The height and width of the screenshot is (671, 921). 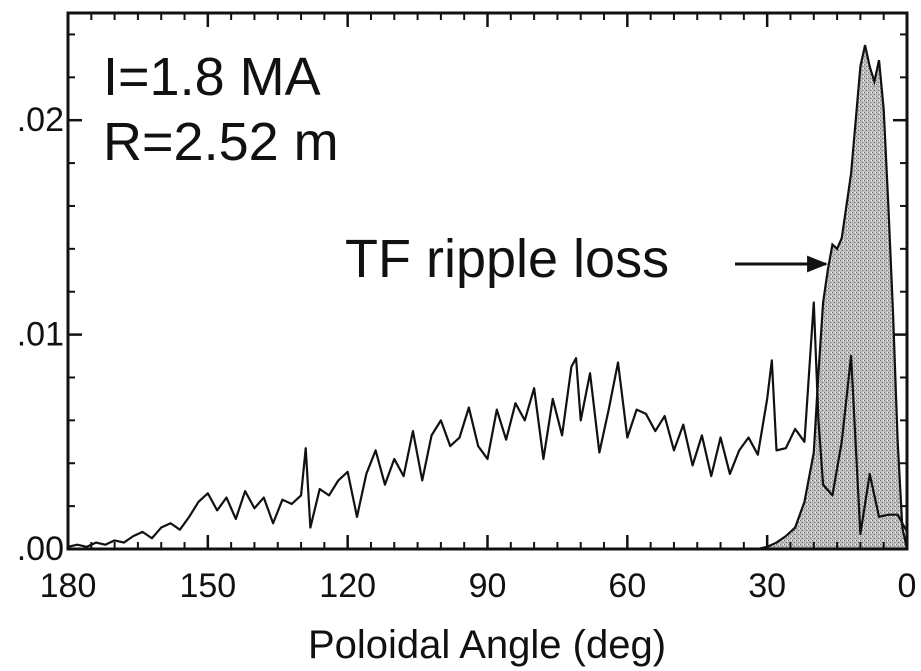 I want to click on radius-annotation: R=2.52 m, so click(x=221, y=142).